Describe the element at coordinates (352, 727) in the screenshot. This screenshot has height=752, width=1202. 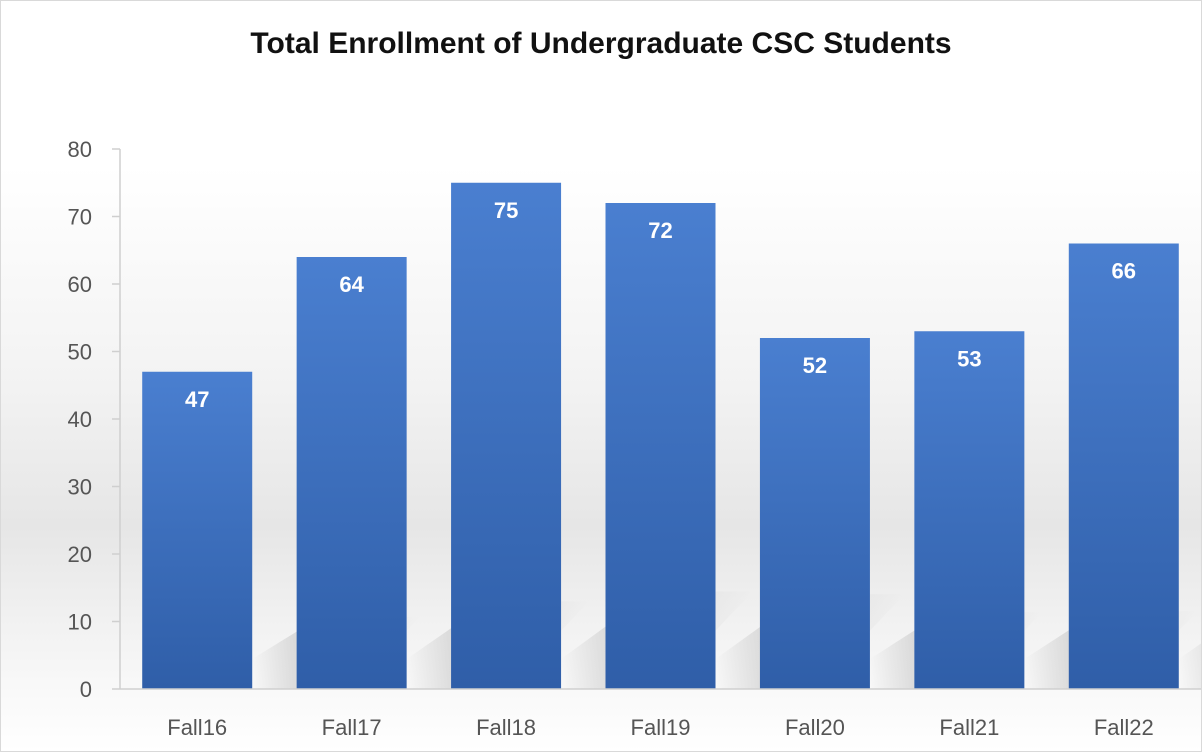
I see `x-tick-label: Fall17` at that location.